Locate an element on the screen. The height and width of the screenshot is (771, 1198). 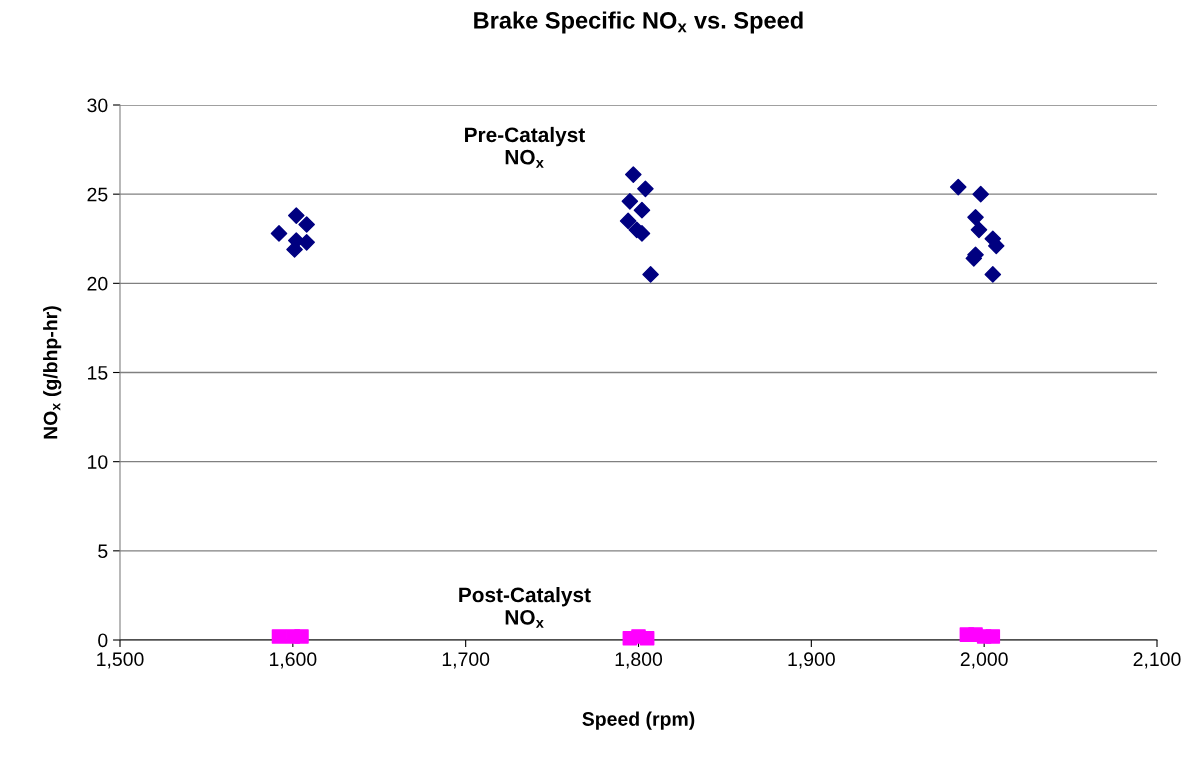
series-label: Post-Catalyst NO$_{x}$ is located at coordinates (525, 607).